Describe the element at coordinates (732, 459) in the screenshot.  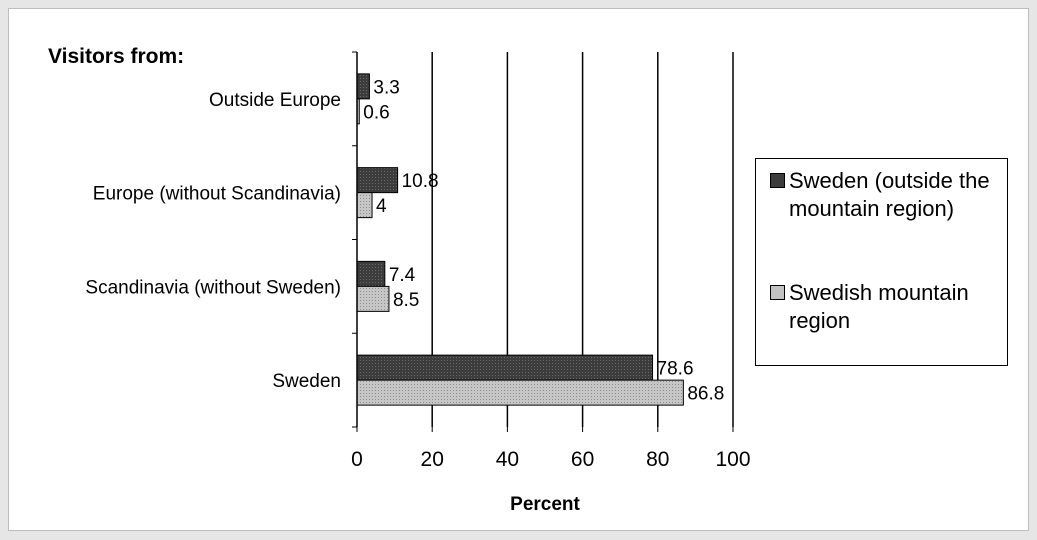
I see `x-tick-label: 100` at that location.